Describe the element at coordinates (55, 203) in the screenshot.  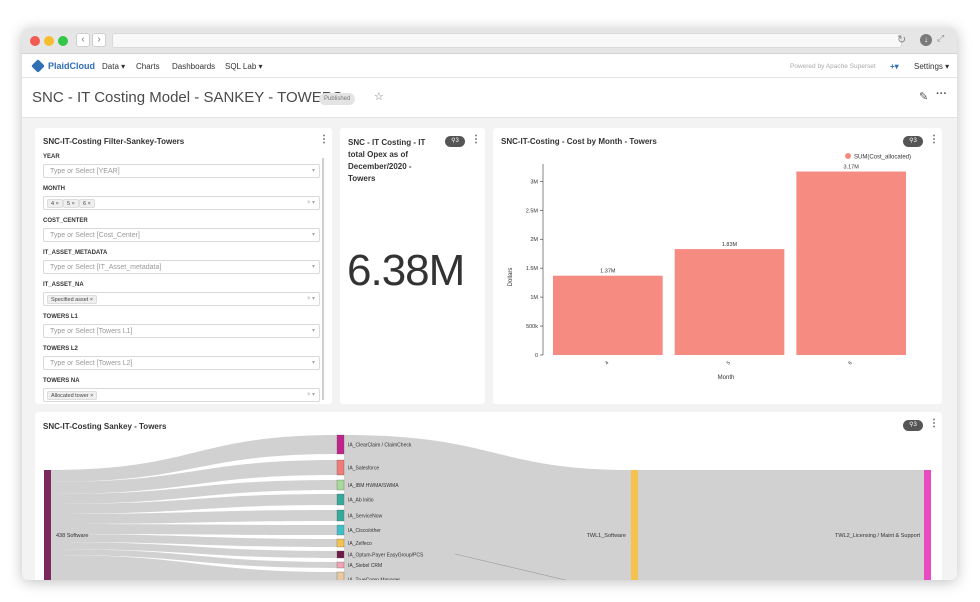
I see `filter-tag: 4 ×` at that location.